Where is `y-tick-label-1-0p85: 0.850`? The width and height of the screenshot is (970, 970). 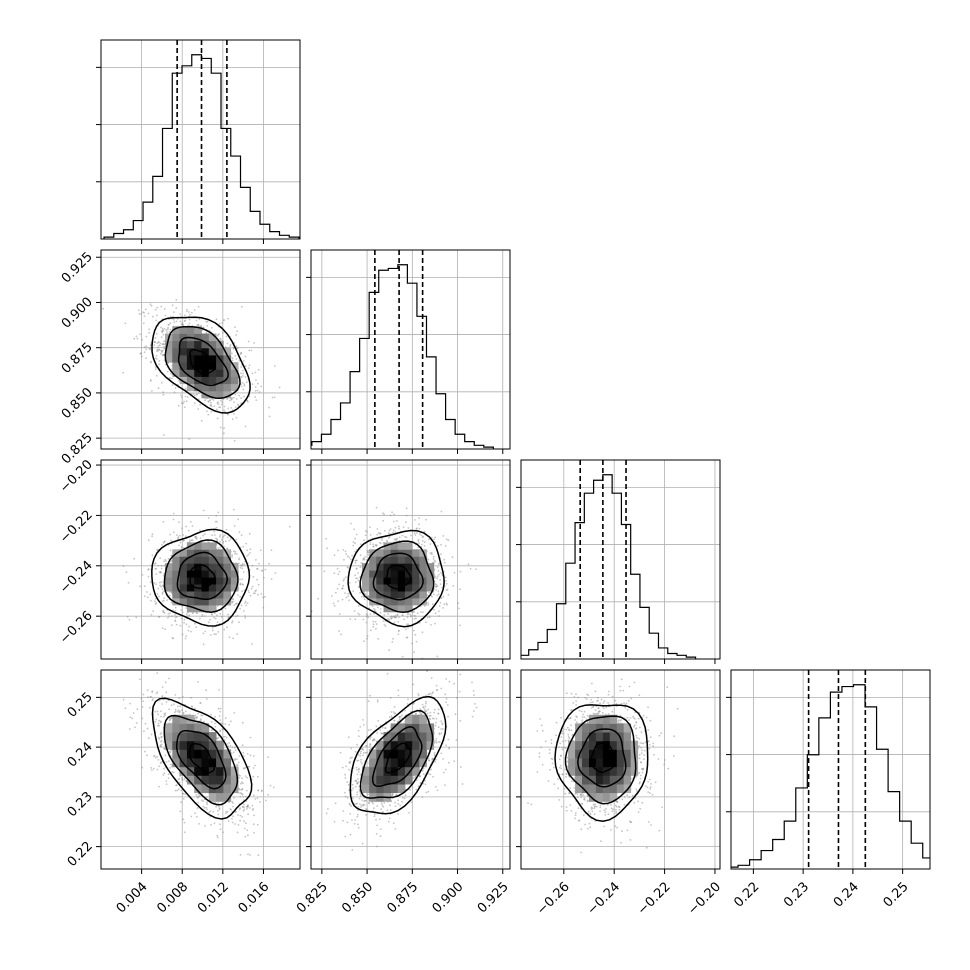 y-tick-label-1-0p85: 0.850 is located at coordinates (77, 403).